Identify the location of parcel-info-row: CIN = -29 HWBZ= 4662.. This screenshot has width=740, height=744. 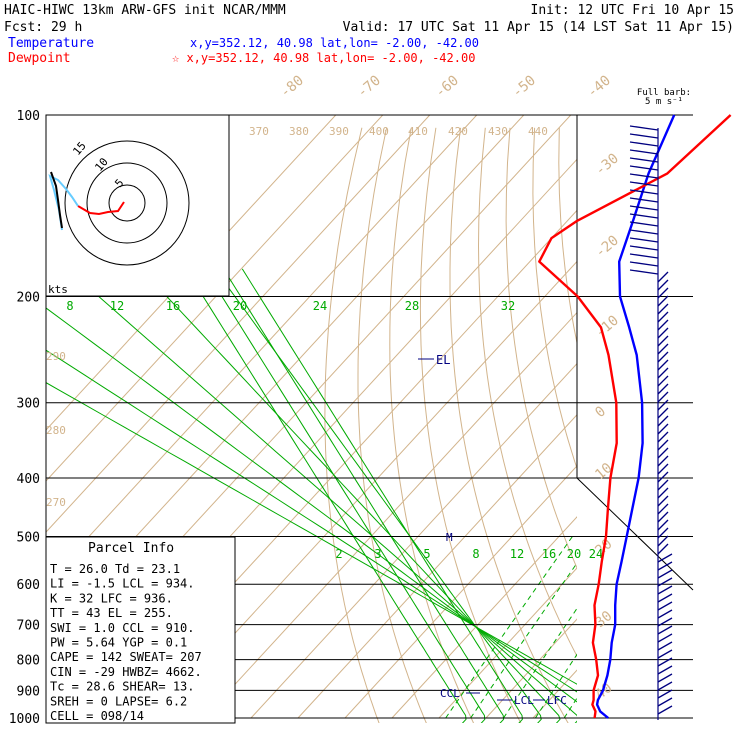
(126, 672).